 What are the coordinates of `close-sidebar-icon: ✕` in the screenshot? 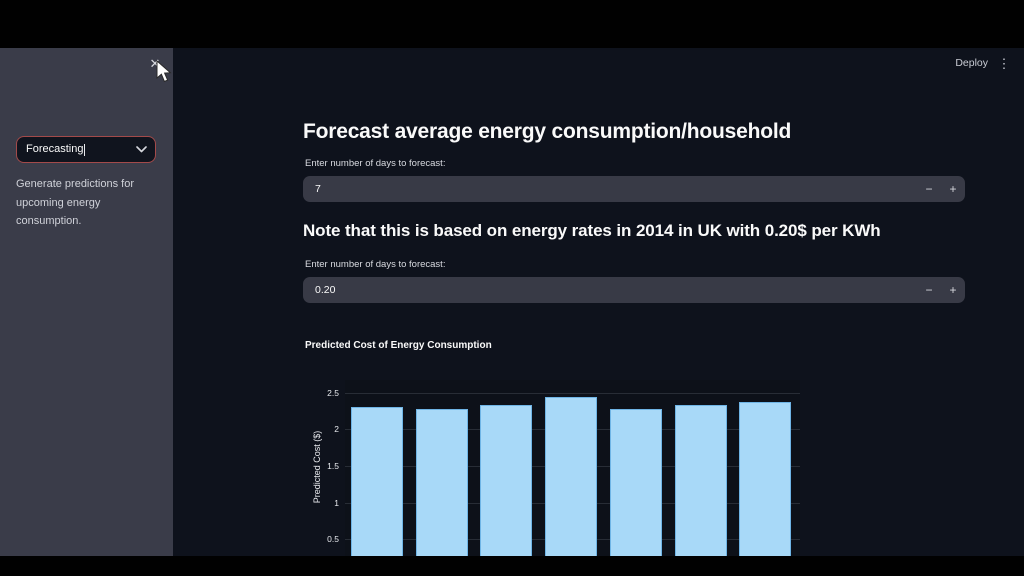 It's located at (155, 63).